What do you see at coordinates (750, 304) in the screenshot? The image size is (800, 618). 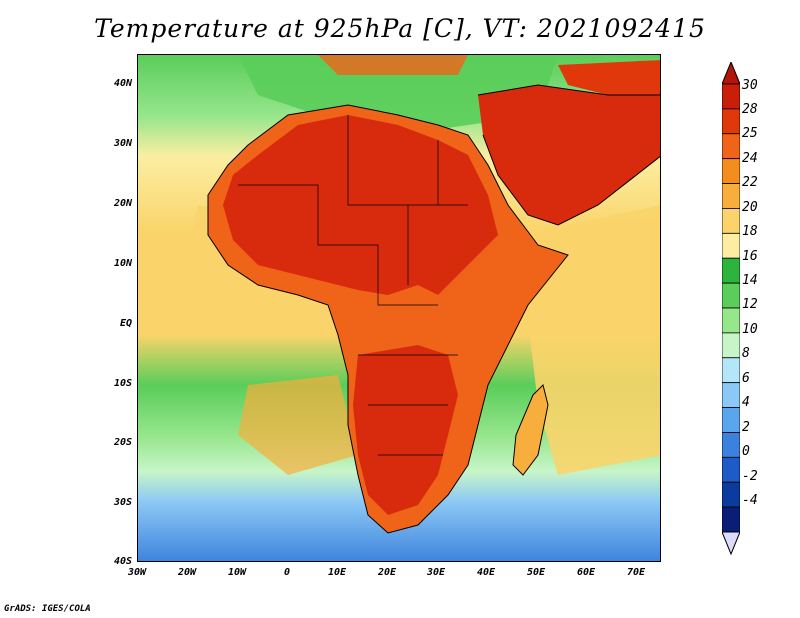 I see `cb-label-12: 12` at bounding box center [750, 304].